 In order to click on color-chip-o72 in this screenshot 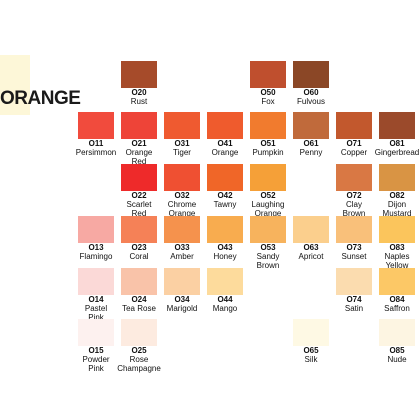, I will do `click(354, 177)`.